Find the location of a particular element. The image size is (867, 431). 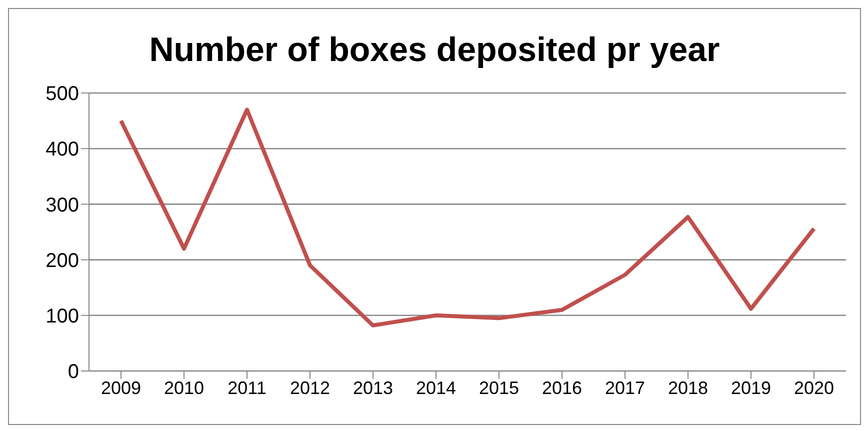

x-tick-label: 2011 is located at coordinates (247, 388).